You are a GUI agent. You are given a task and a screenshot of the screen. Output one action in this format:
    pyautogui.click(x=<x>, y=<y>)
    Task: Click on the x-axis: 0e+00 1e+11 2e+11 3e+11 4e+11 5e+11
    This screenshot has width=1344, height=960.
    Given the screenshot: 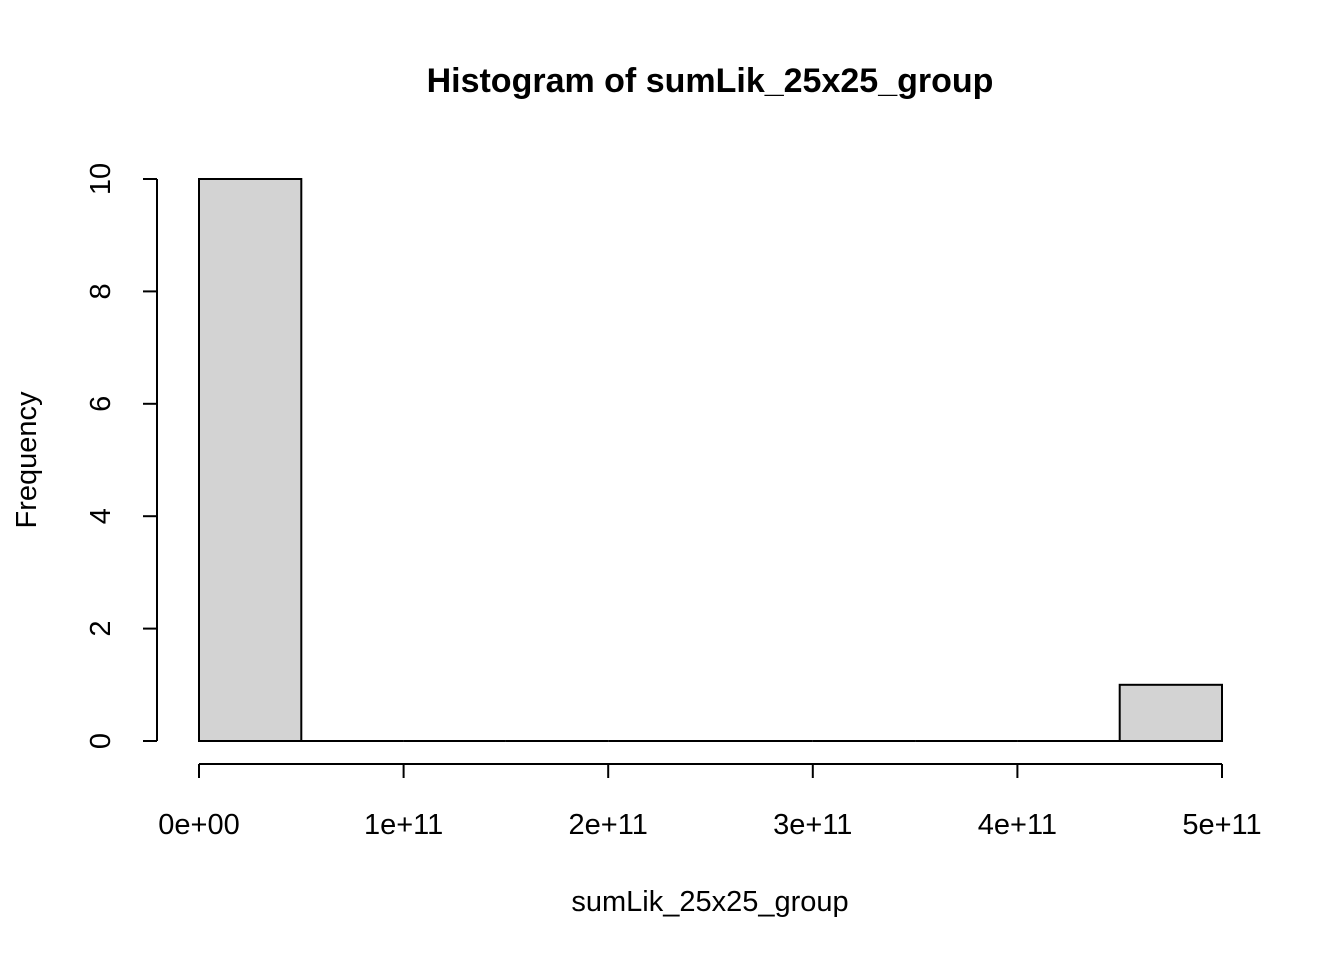 What is the action you would take?
    pyautogui.click(x=710, y=802)
    